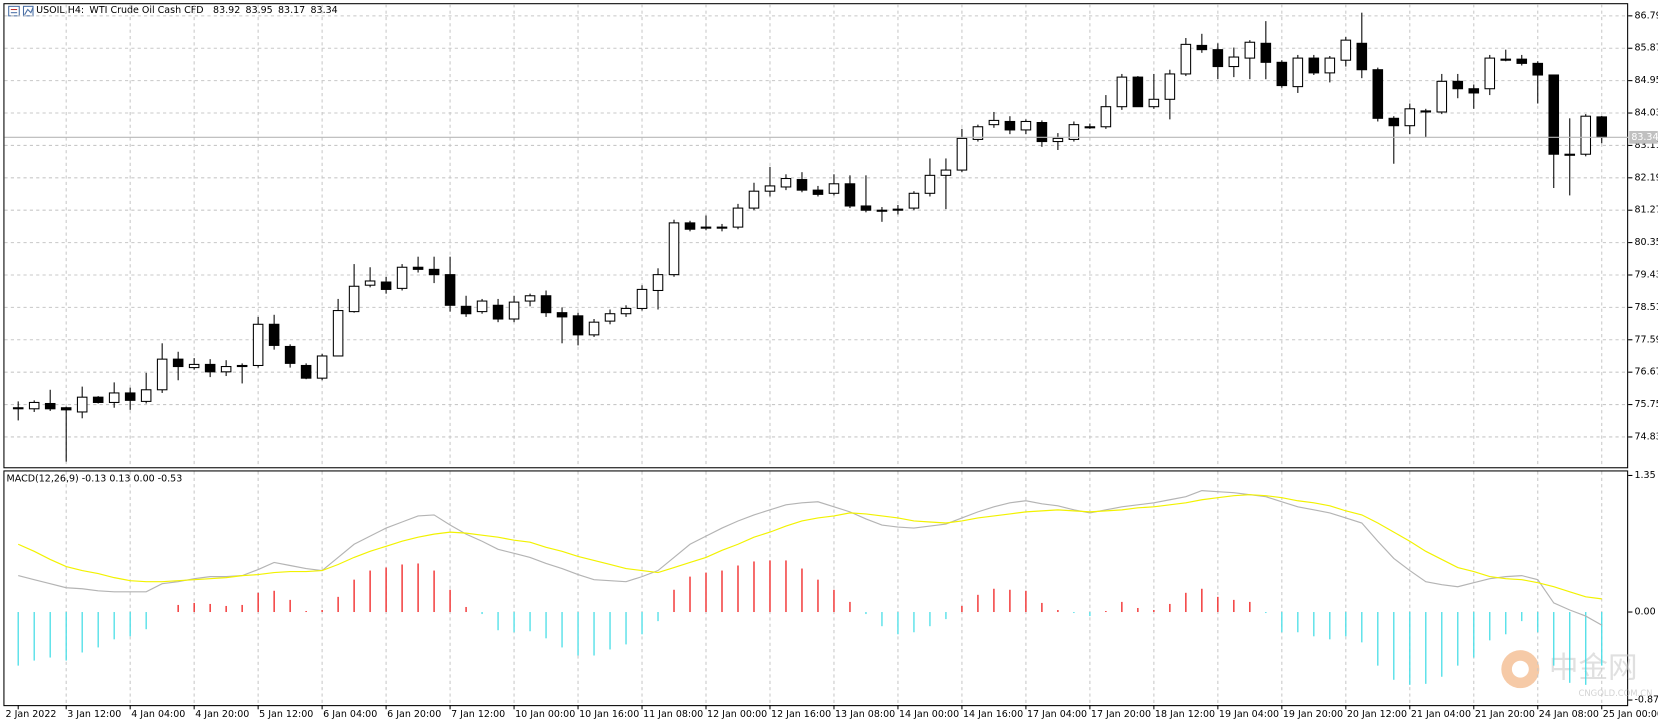 The width and height of the screenshot is (1658, 722). I want to click on x-tick-label: 5 Jan 12:00, so click(286, 714).